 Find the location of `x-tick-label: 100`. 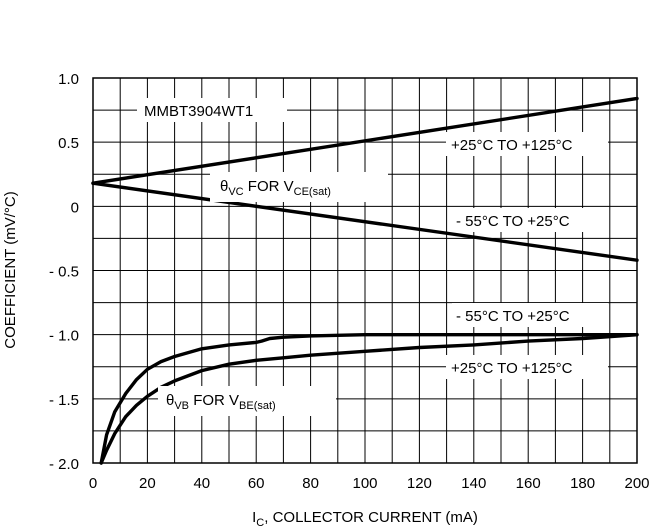

x-tick-label: 100 is located at coordinates (364, 483).